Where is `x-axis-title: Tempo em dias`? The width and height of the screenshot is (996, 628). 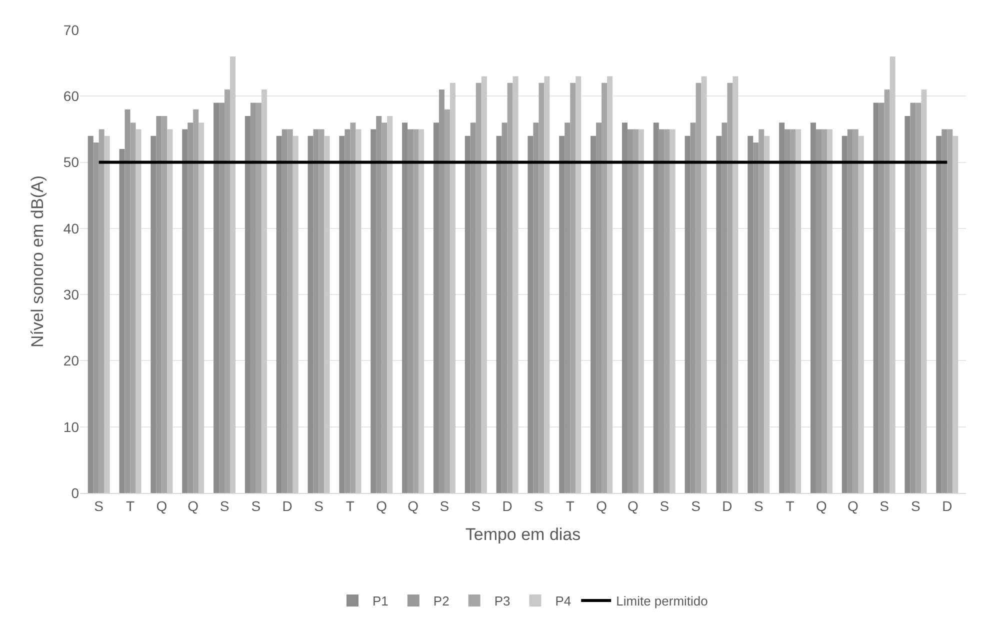 x-axis-title: Tempo em dias is located at coordinates (523, 534).